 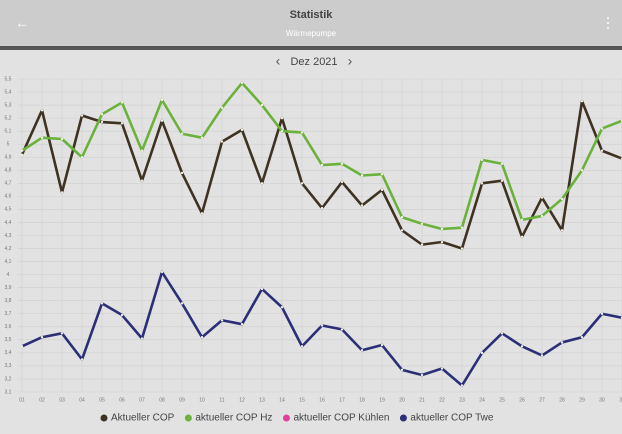 I want to click on y-tick-label: 3,1, so click(x=8, y=392).